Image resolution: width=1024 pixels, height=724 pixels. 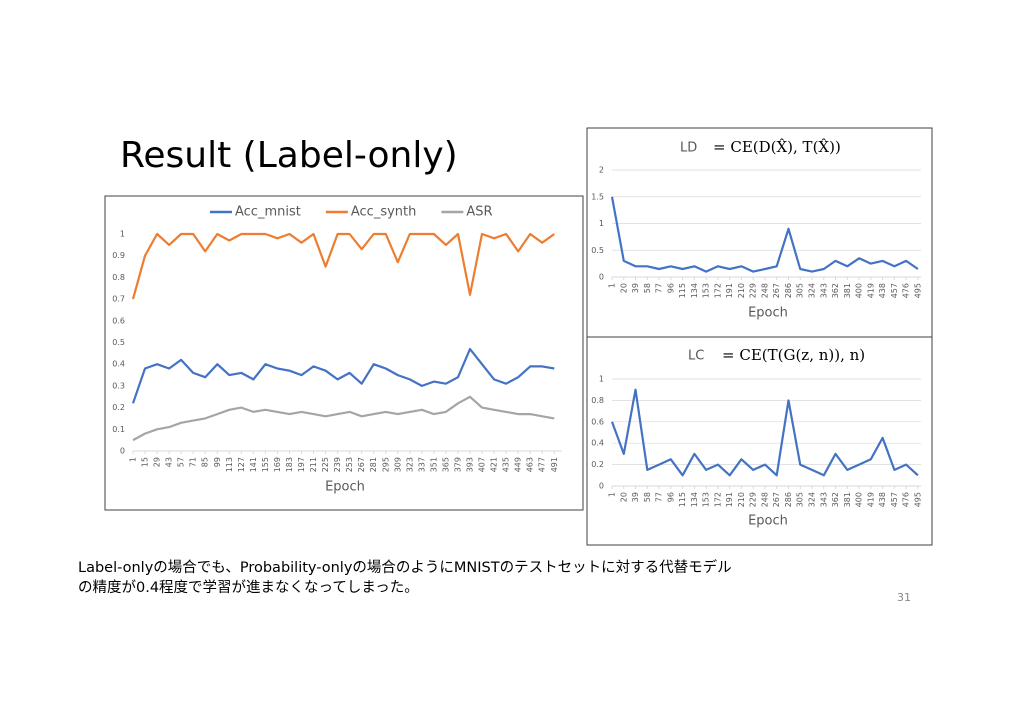 What do you see at coordinates (337, 464) in the screenshot?
I see `x-tick-label: 239` at bounding box center [337, 464].